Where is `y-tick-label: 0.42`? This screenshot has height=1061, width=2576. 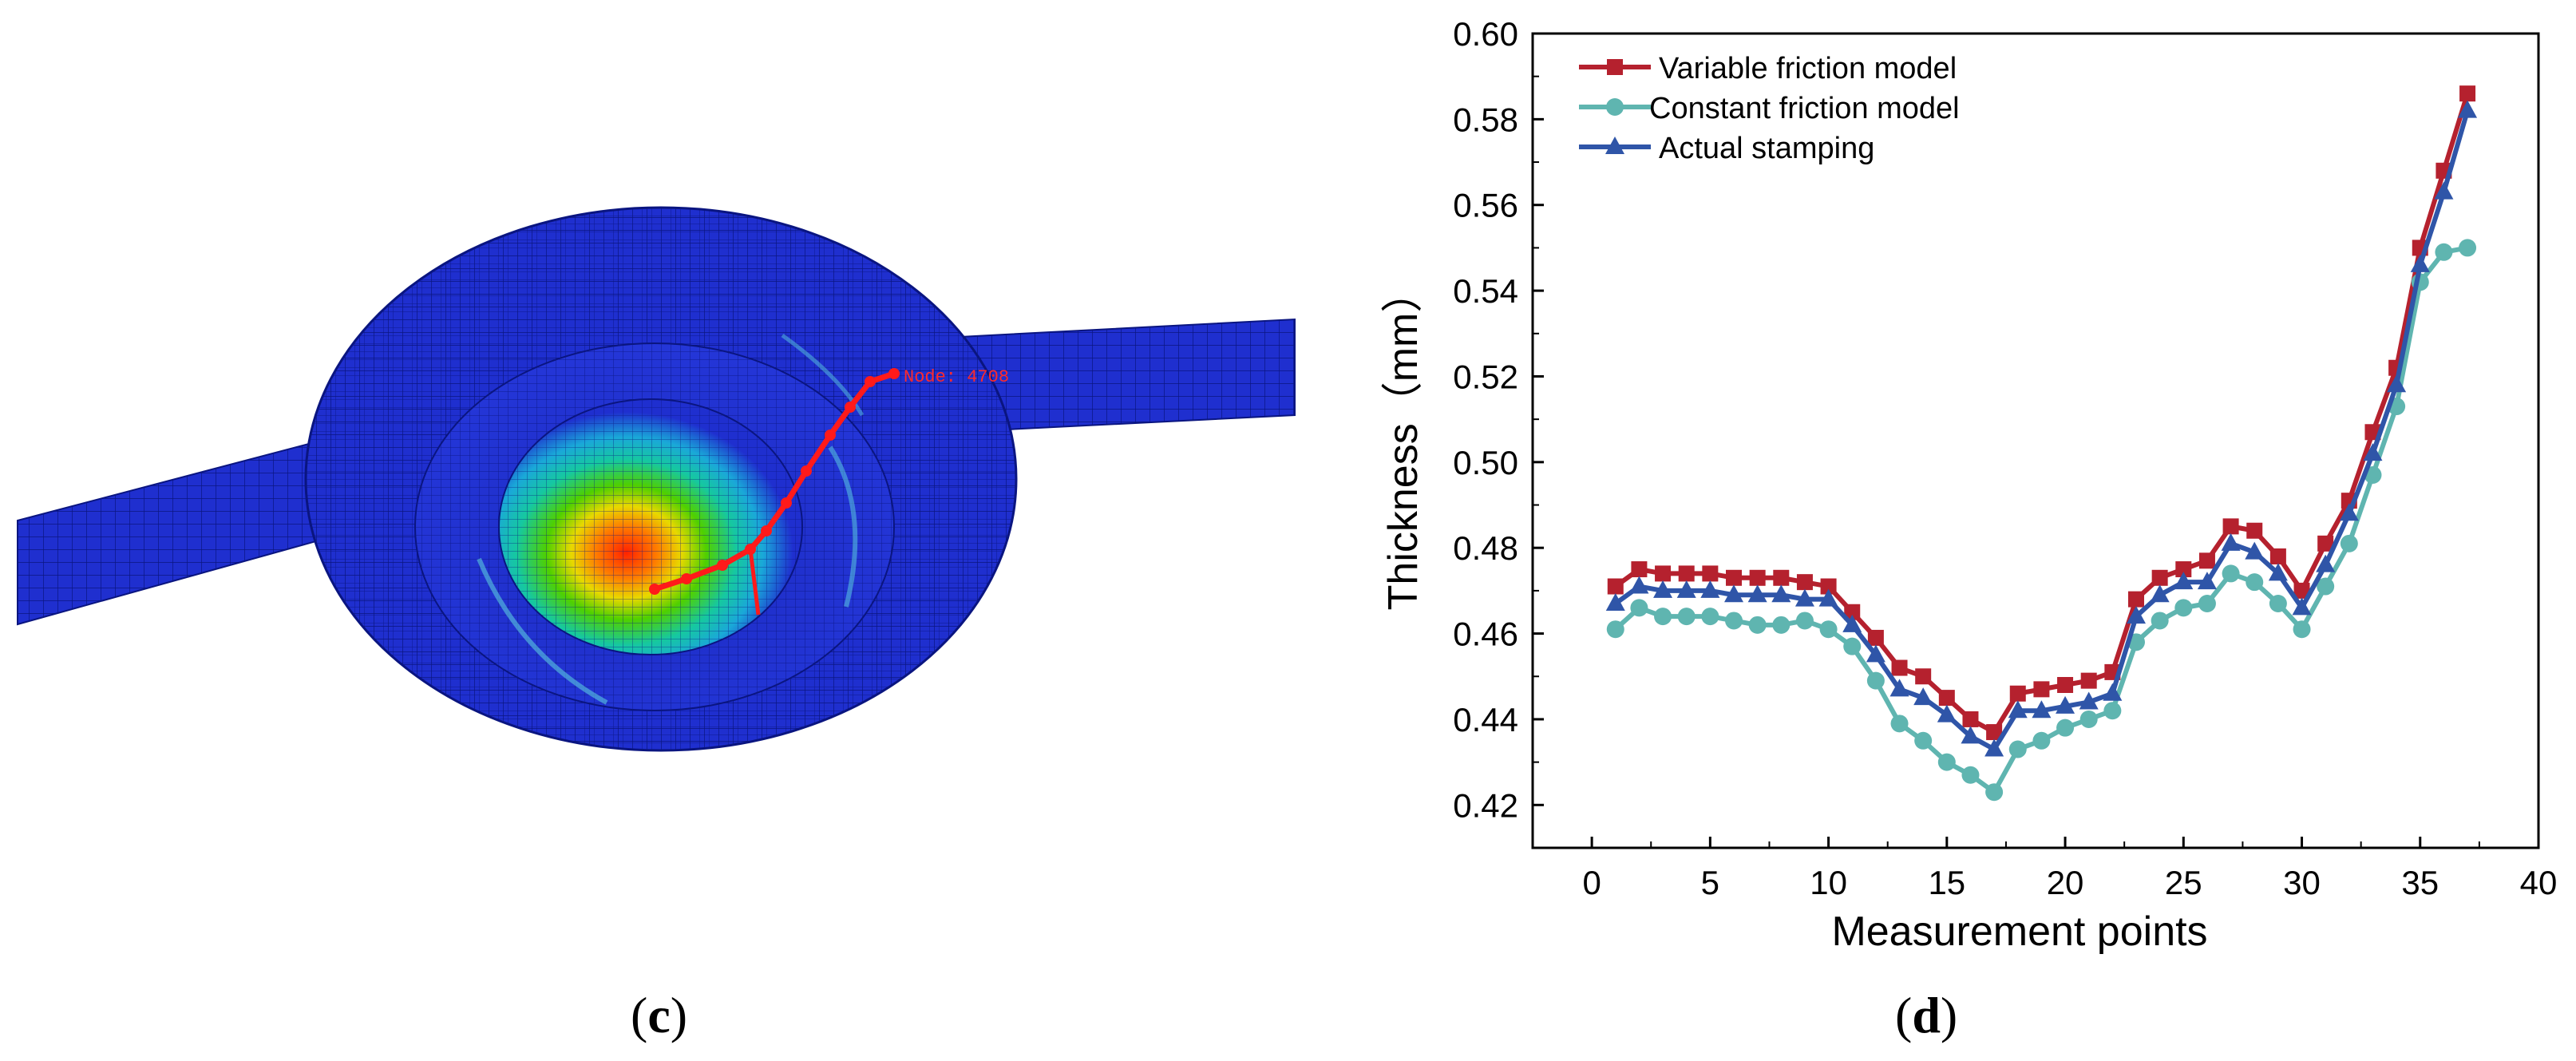
y-tick-label: 0.42 is located at coordinates (1485, 805).